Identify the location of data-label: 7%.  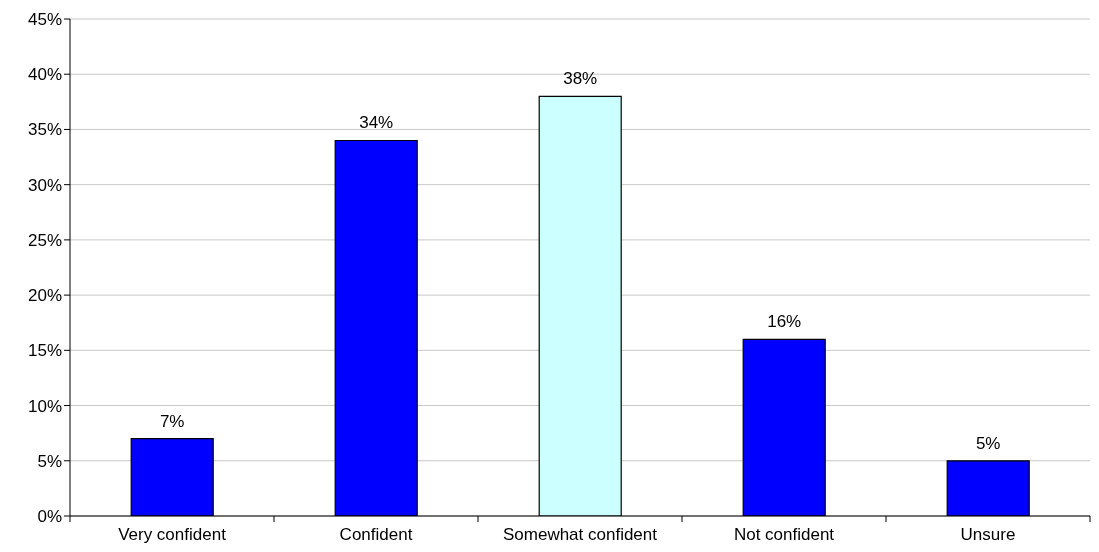
(172, 421).